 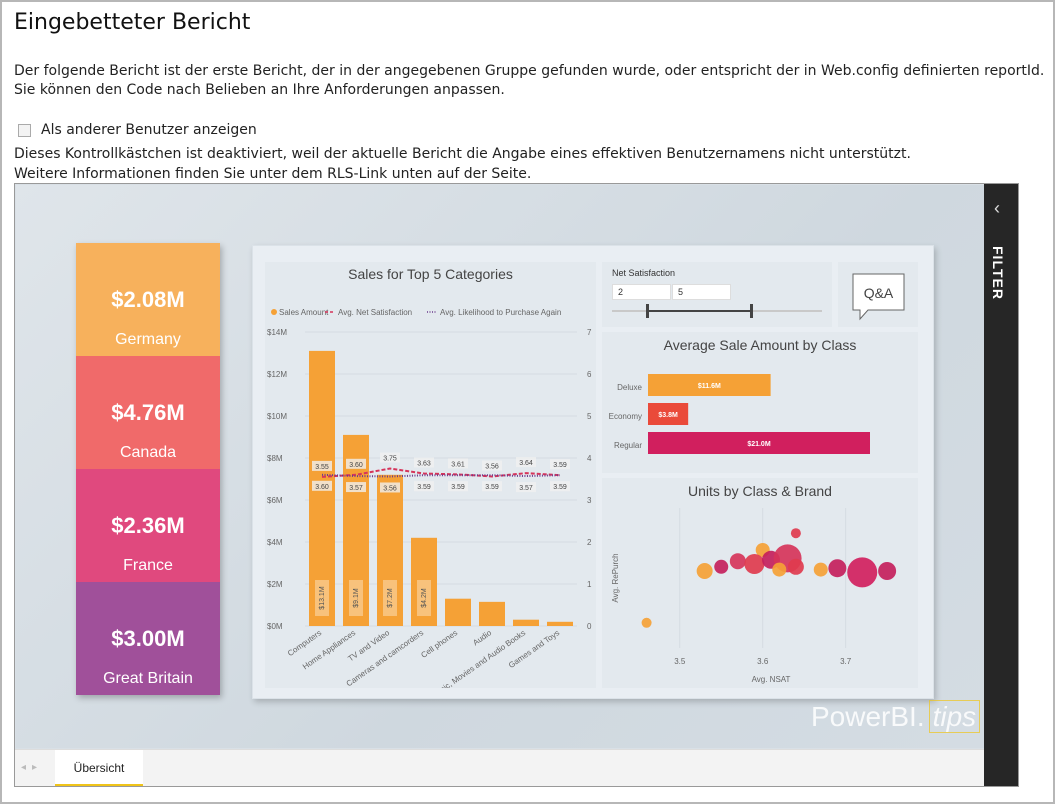 I want to click on bar-data-label: $7.2M, so click(x=390, y=598).